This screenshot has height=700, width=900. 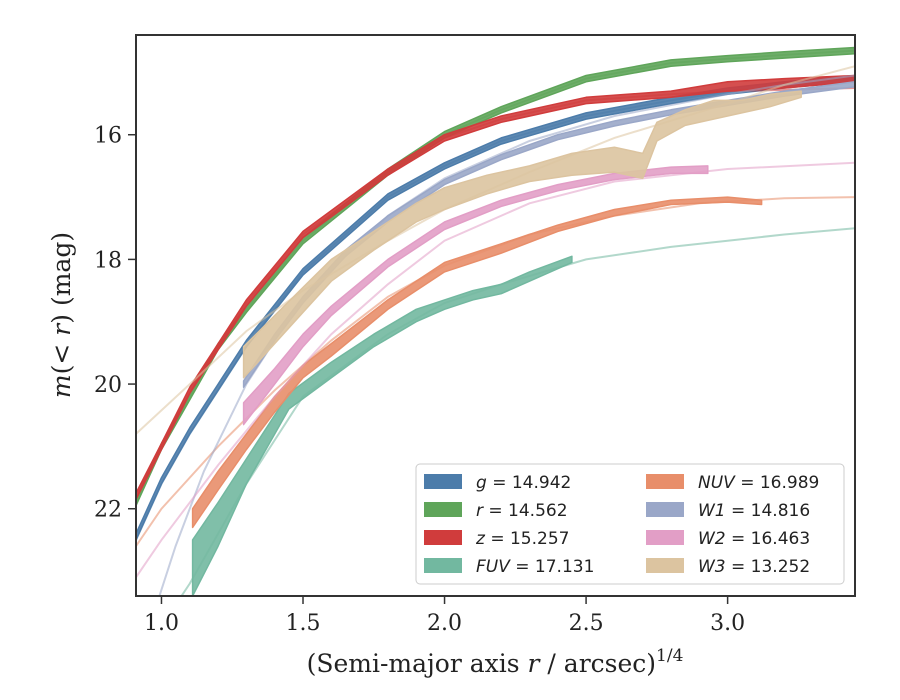 I want to click on y-tick-label: 22, so click(x=108, y=510).